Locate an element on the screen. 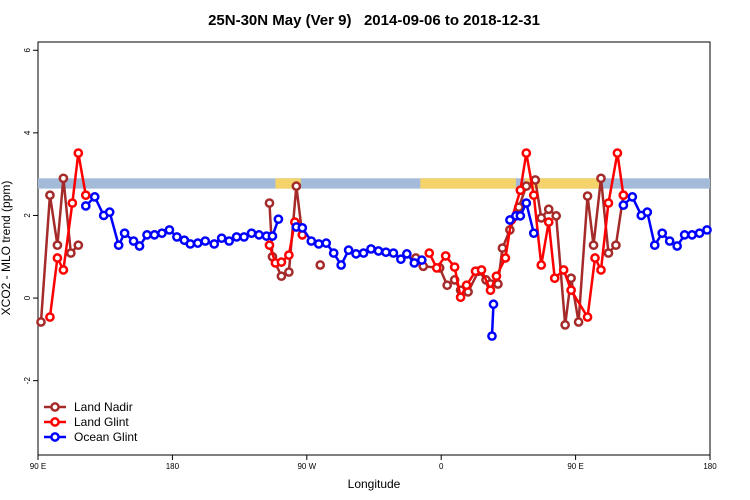  x-tick-label: 180 is located at coordinates (710, 466).